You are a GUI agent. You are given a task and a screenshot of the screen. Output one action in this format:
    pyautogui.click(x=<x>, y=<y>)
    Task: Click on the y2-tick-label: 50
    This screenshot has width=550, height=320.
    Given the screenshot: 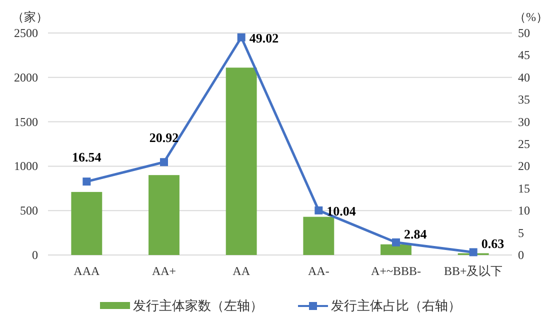 What is the action you would take?
    pyautogui.click(x=524, y=33)
    